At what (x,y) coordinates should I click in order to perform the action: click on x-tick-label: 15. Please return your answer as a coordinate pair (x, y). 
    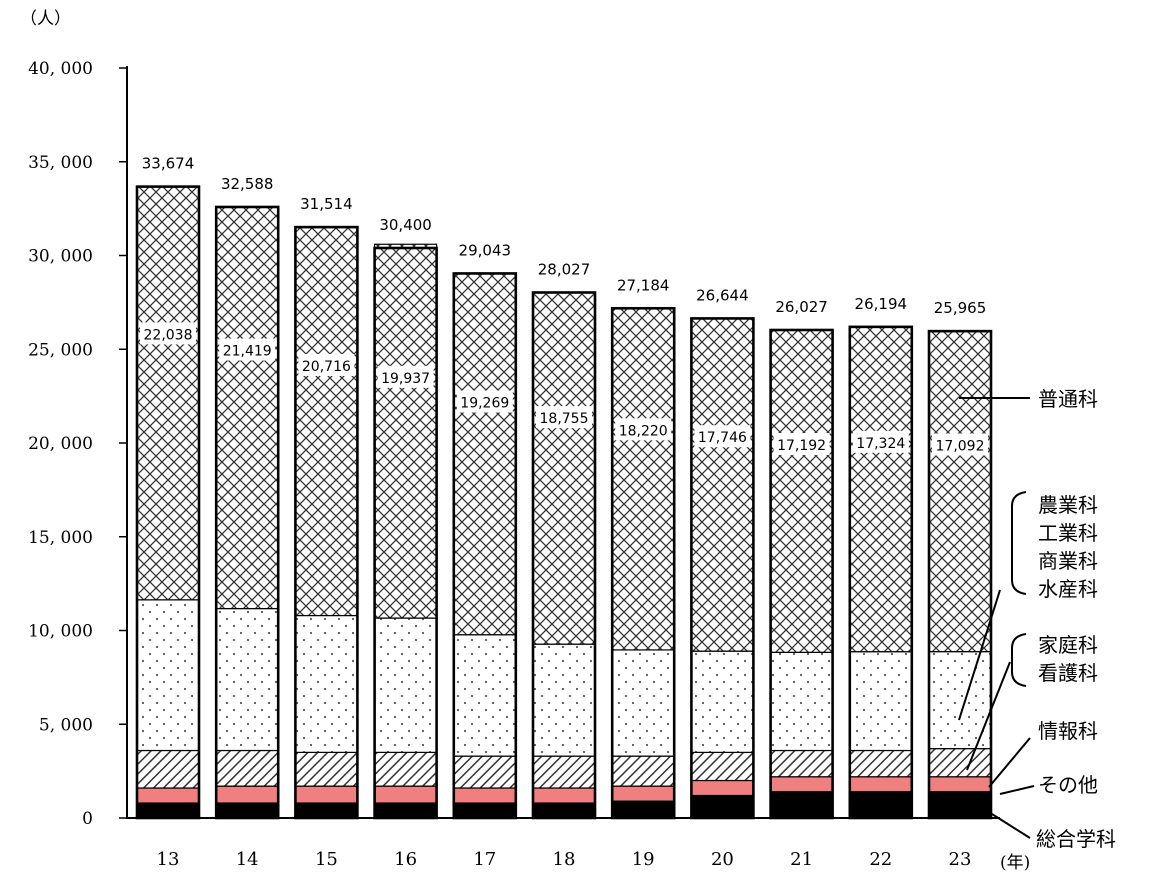
    Looking at the image, I should click on (326, 859).